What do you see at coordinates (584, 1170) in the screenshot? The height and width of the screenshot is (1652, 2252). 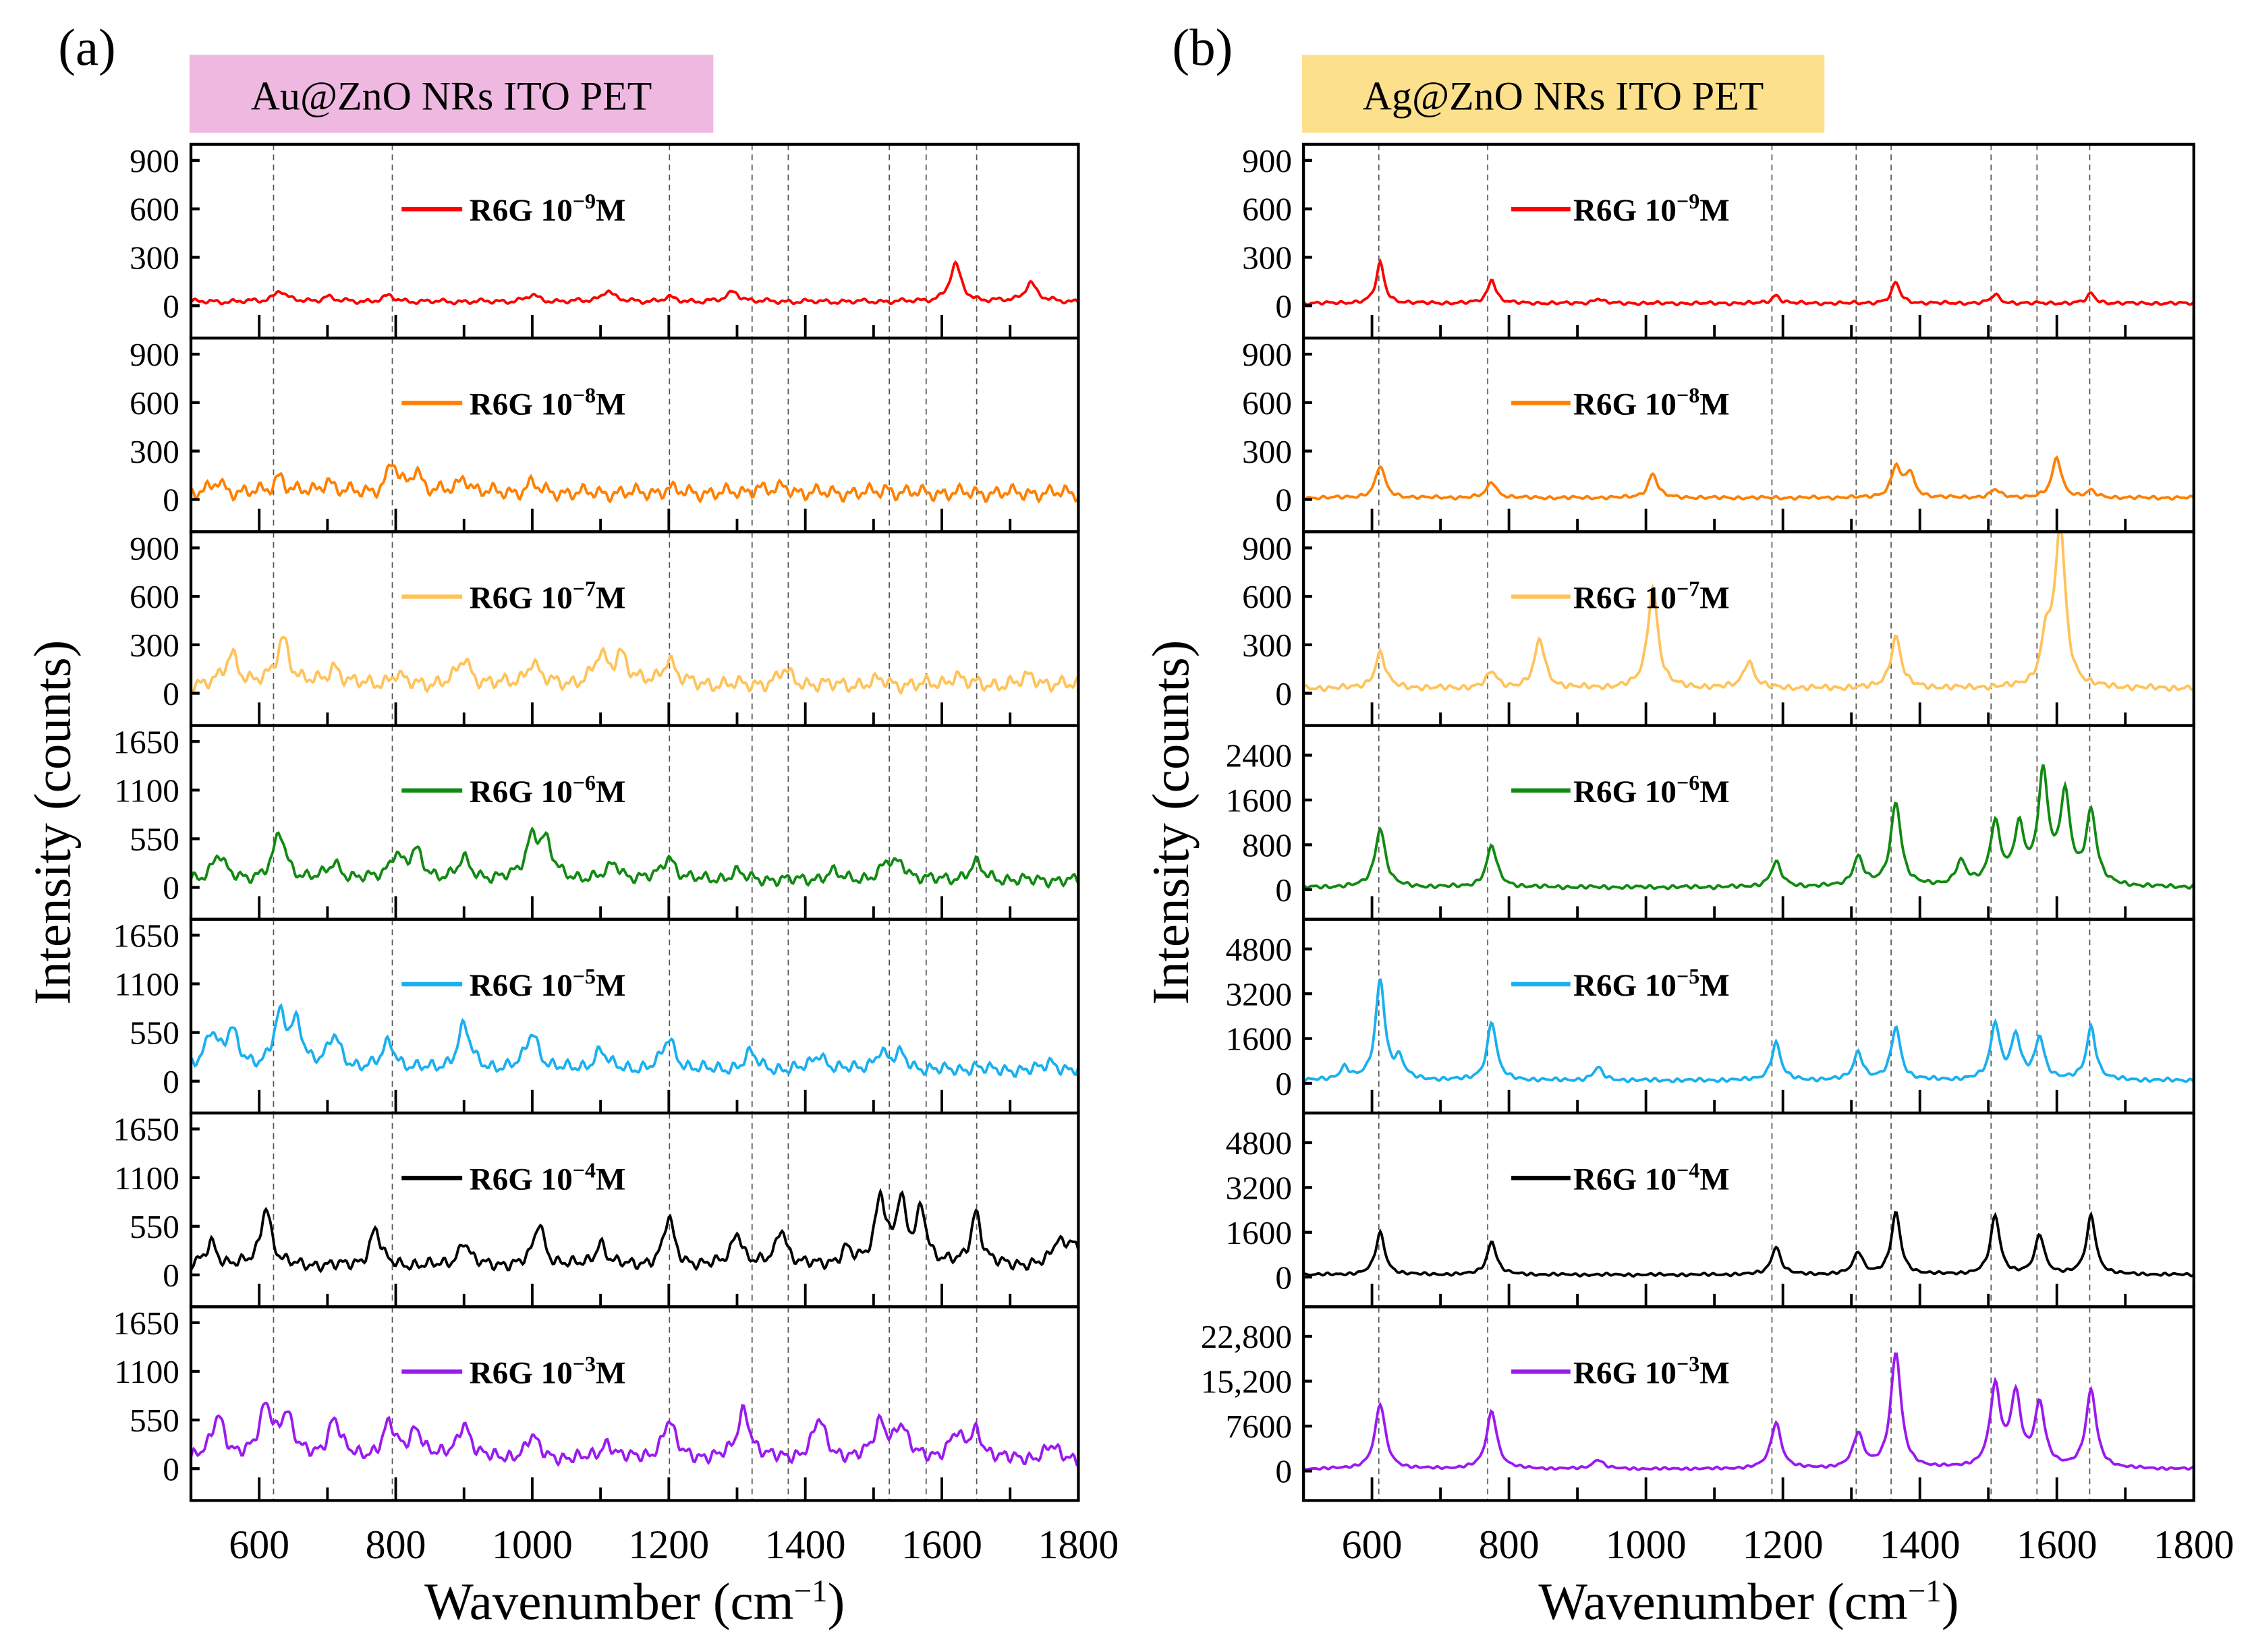 I see `legend-exponent: −4` at bounding box center [584, 1170].